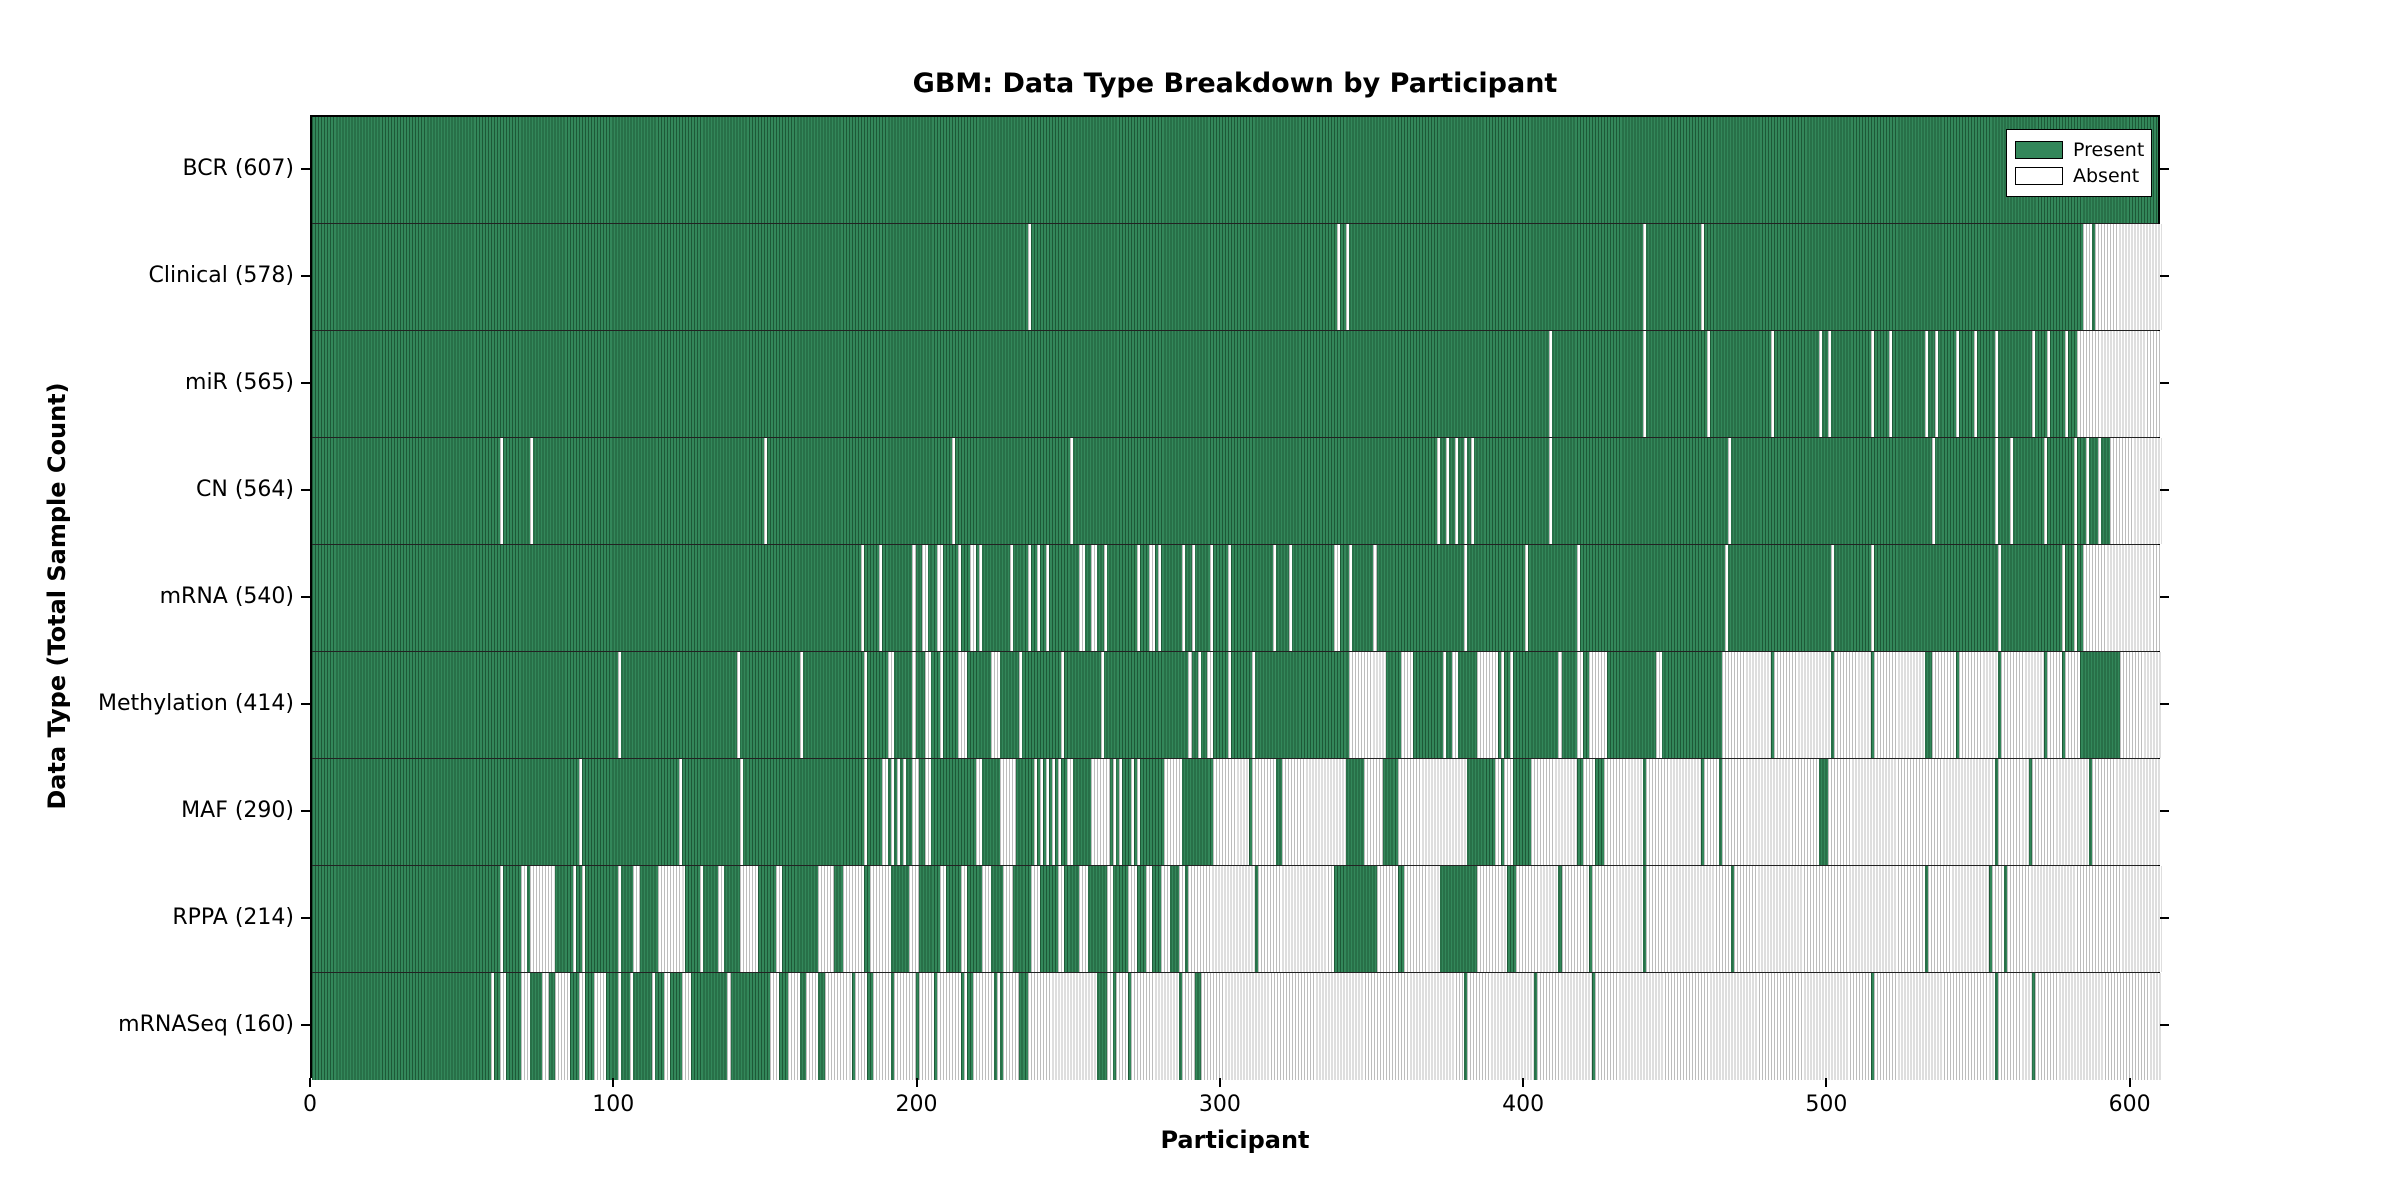 The image size is (2400, 1200). I want to click on heatmap-row-BCR, so click(1235, 170).